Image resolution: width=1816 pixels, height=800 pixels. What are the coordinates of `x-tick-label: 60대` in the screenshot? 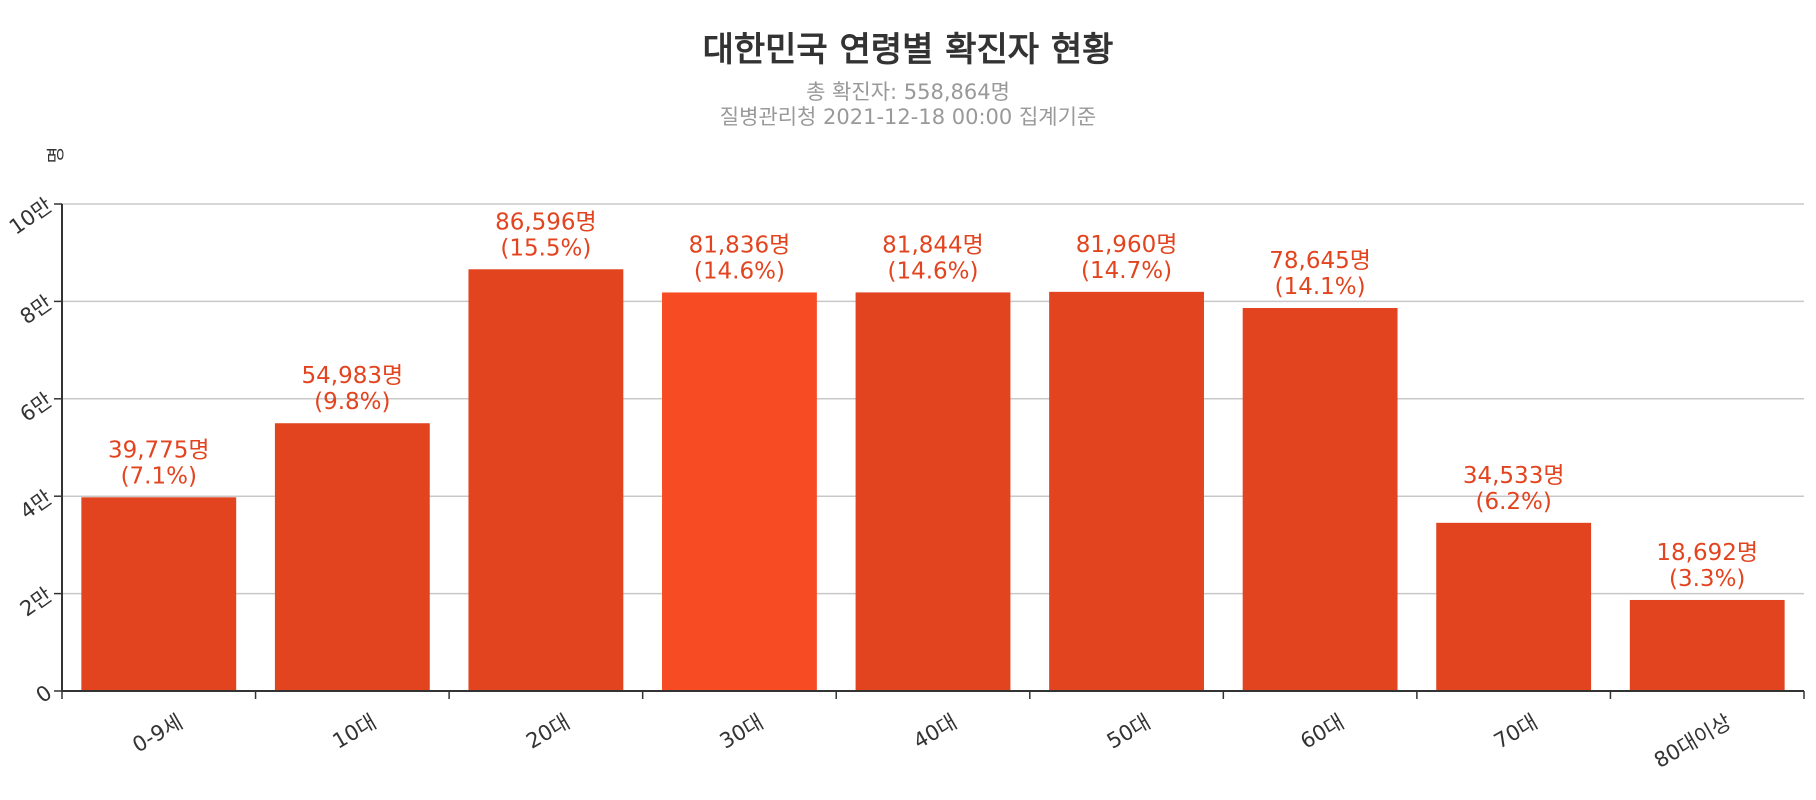 It's located at (1322, 732).